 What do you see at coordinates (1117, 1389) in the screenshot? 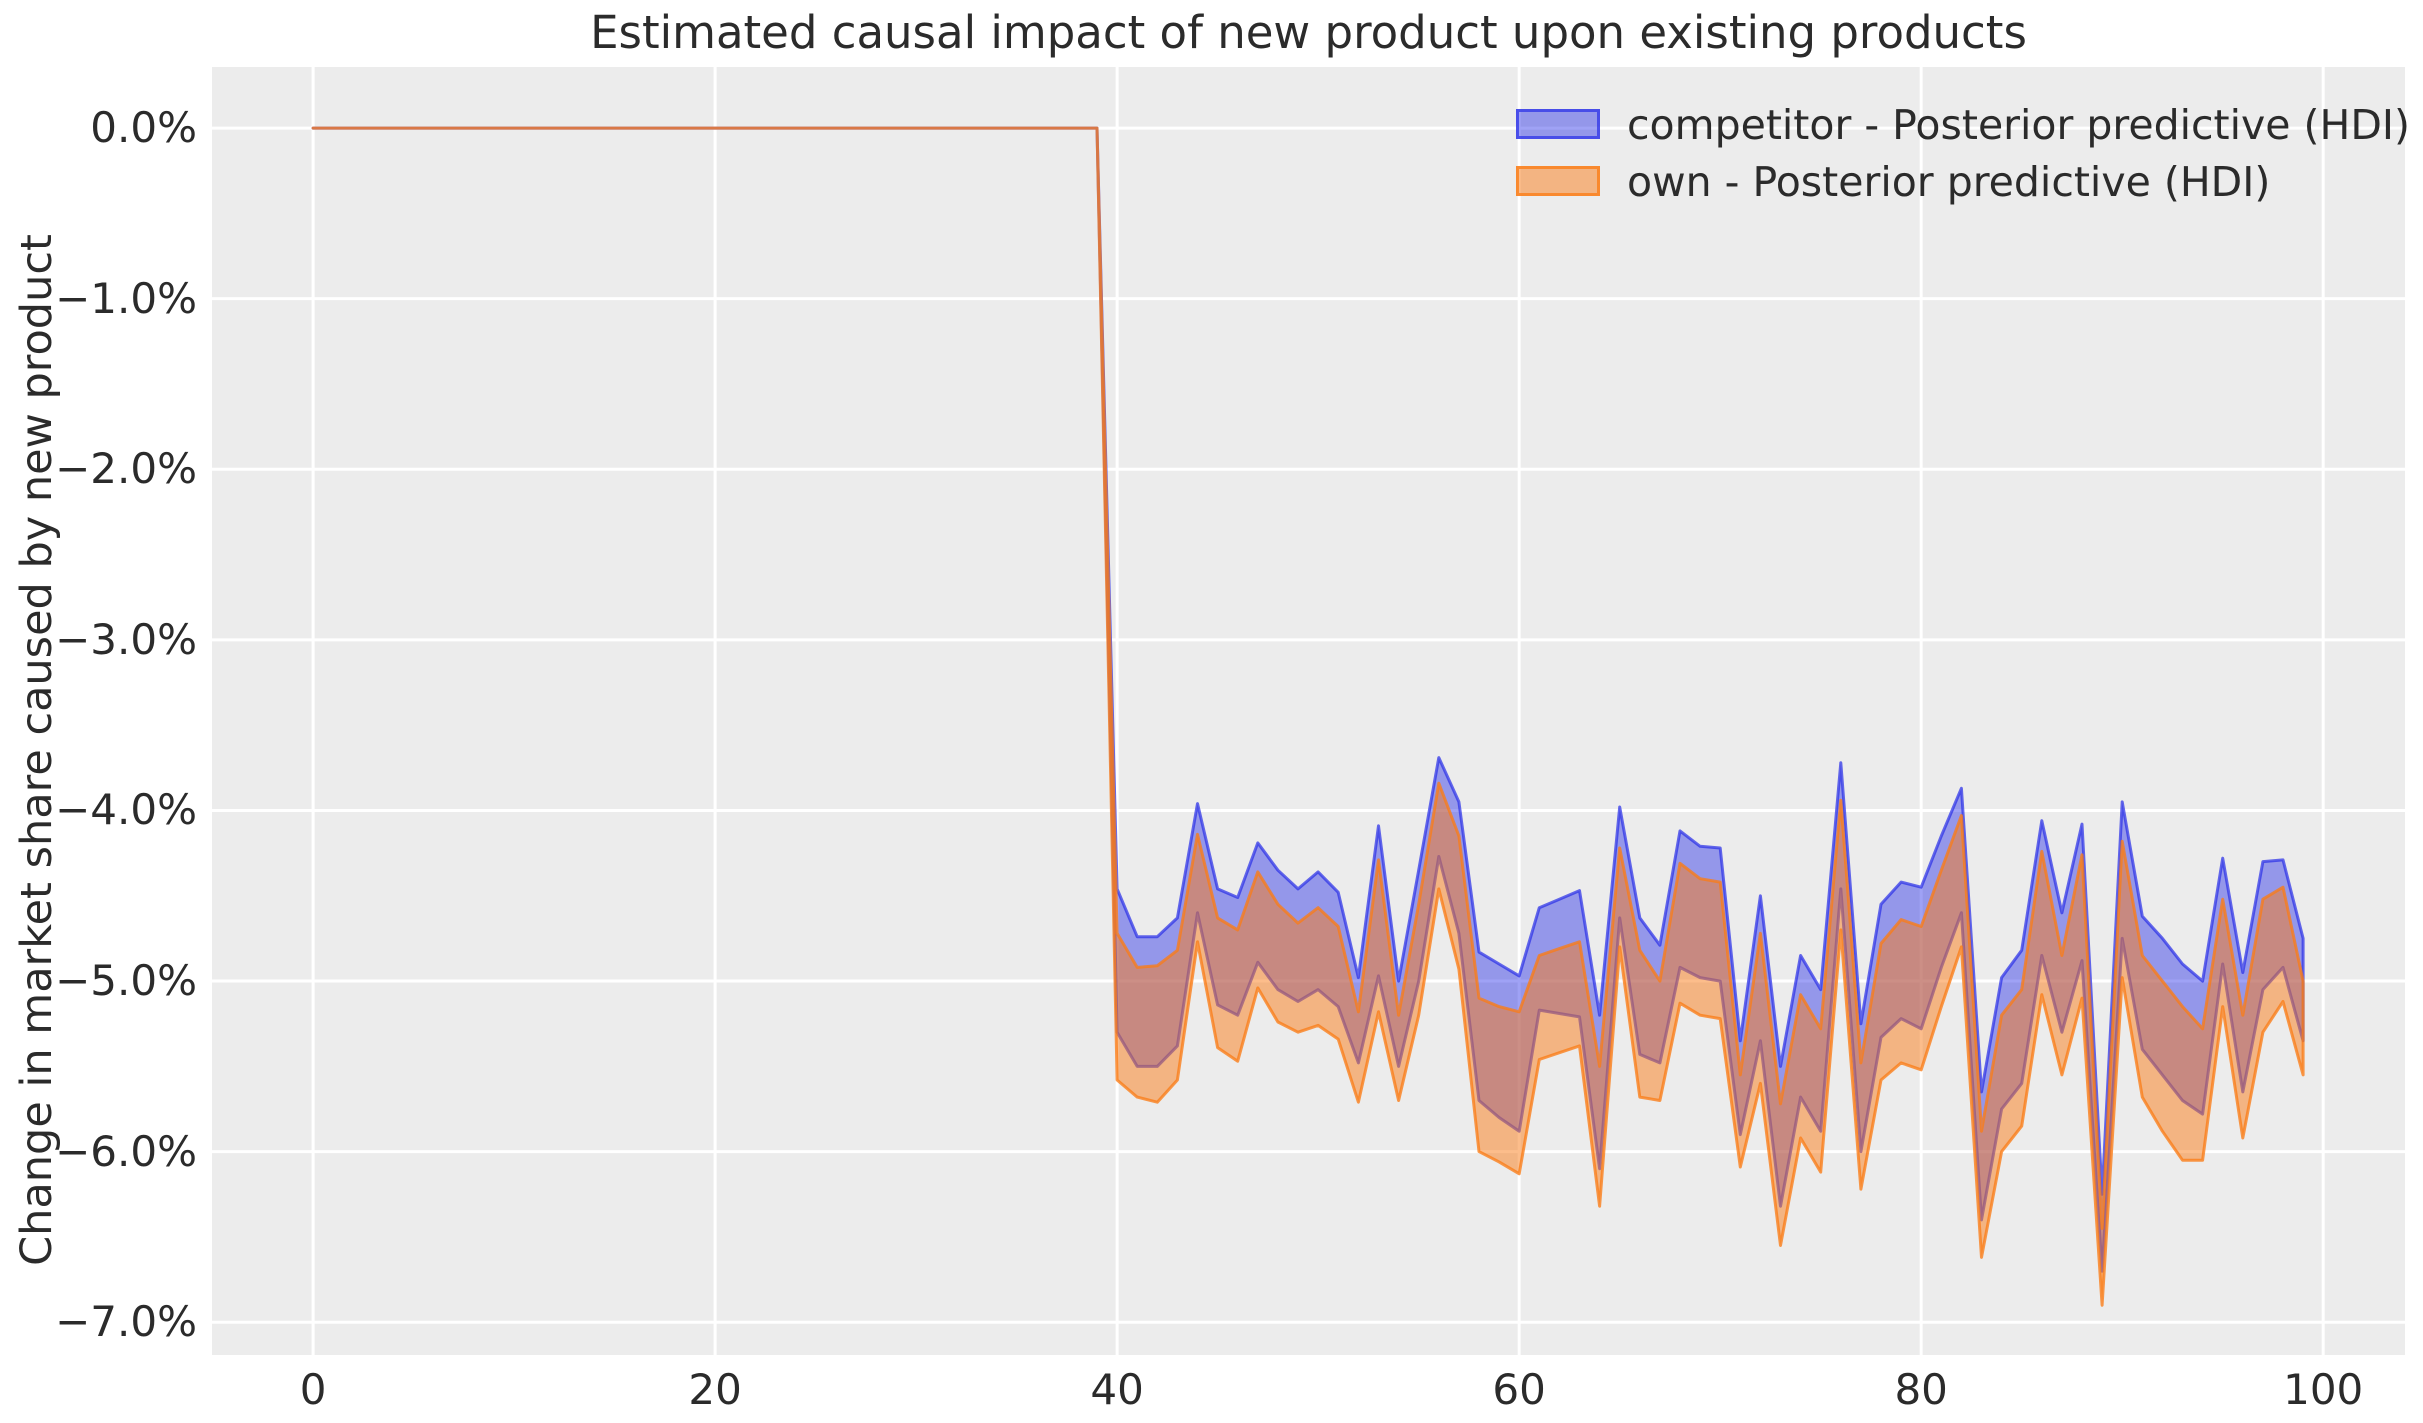
I see `x-tick-label: 40` at bounding box center [1117, 1389].